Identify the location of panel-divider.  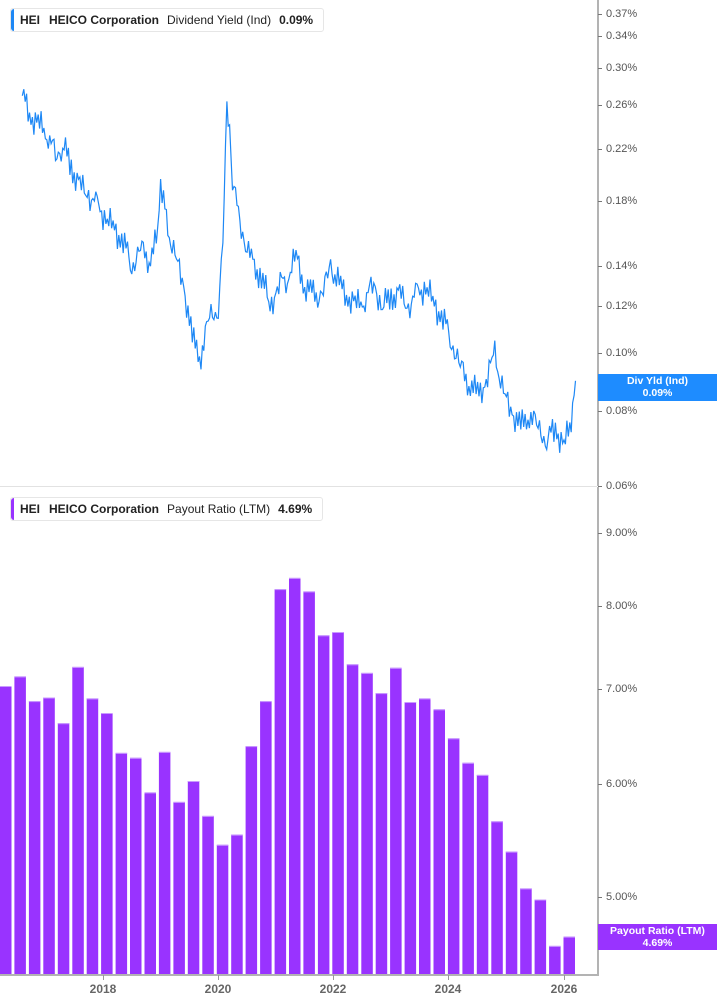
(298, 486).